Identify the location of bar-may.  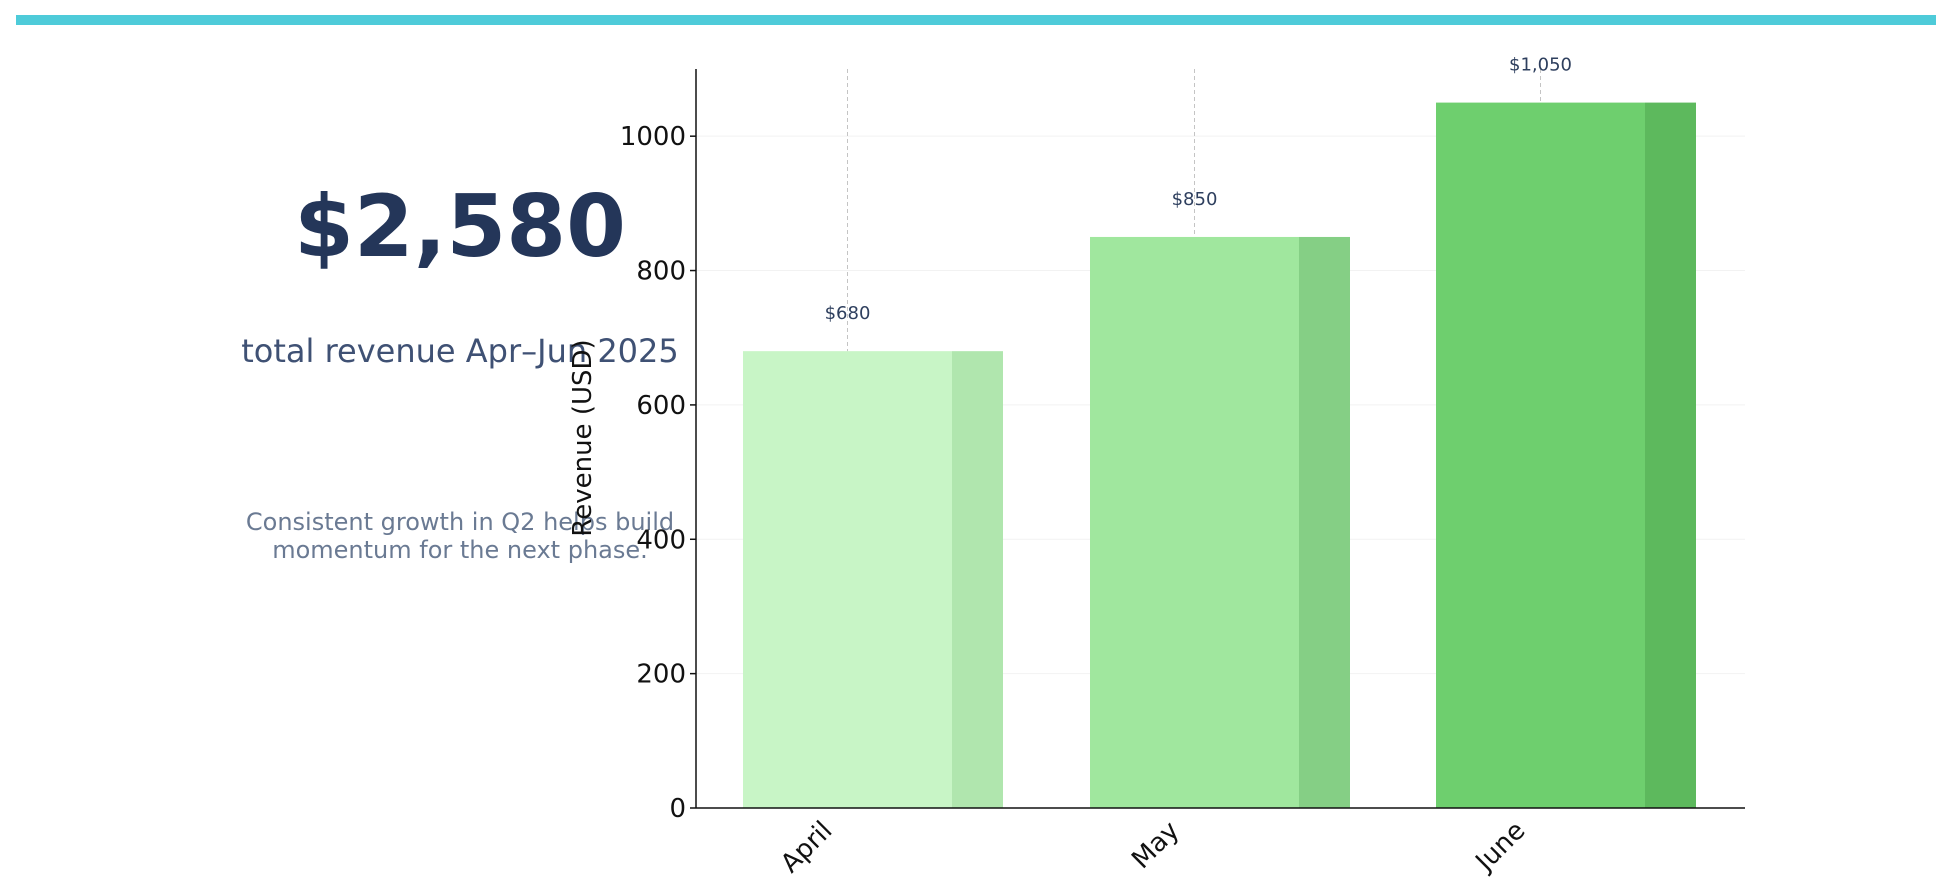
(1194, 522).